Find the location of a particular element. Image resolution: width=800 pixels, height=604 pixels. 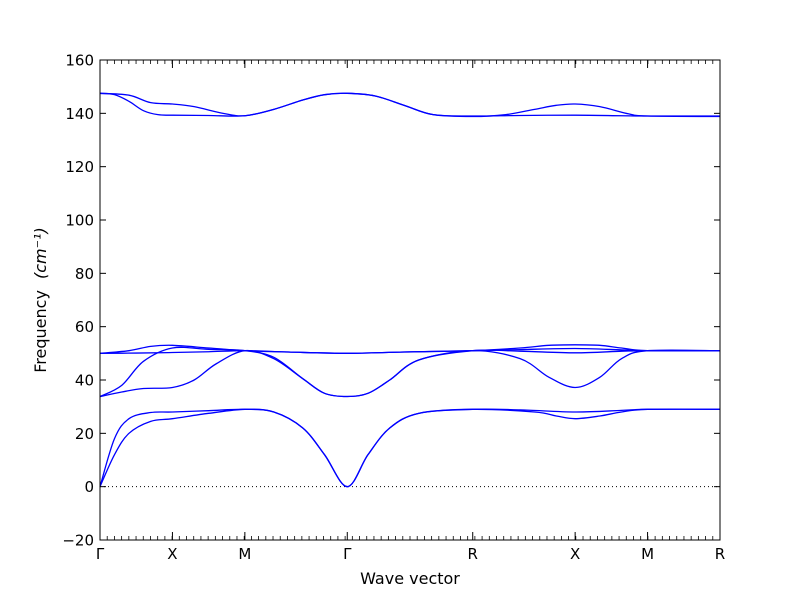

y-tick-label: 80 is located at coordinates (84, 274).